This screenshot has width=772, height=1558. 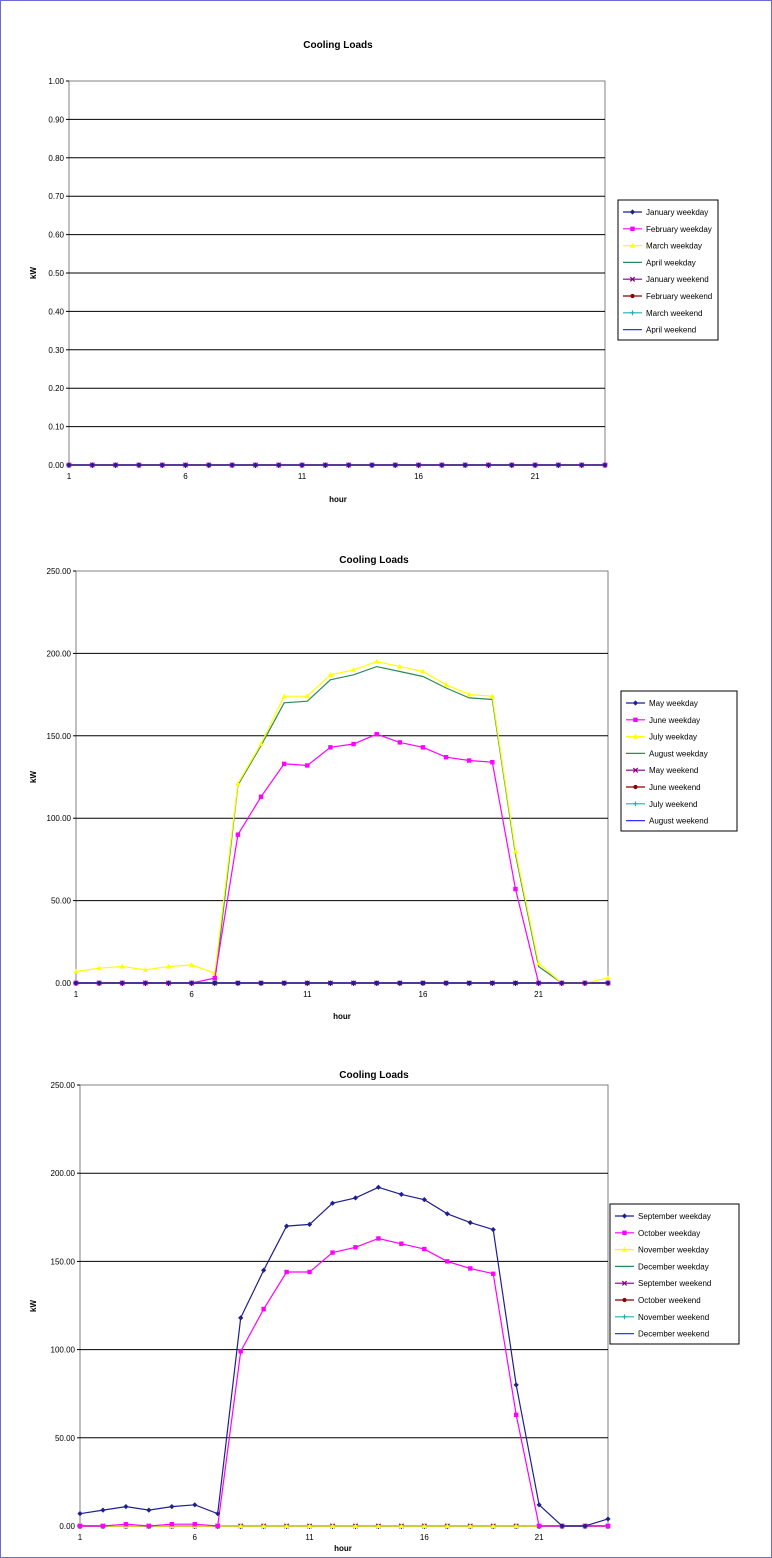 I want to click on legend-item: September weekday, so click(x=663, y=1216).